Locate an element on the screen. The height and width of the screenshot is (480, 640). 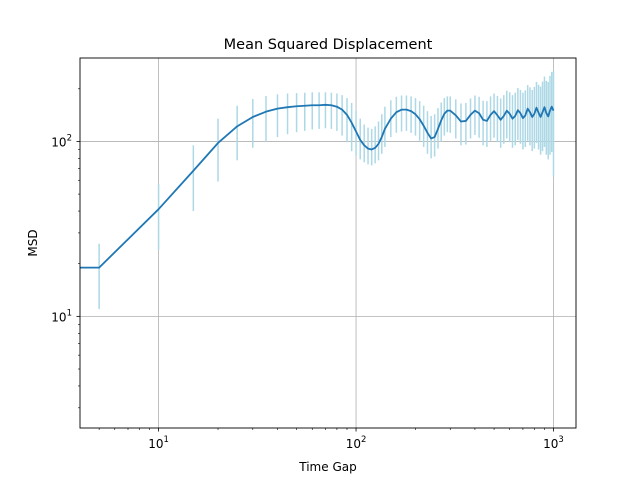
y-axis-label: MSD is located at coordinates (33, 242).